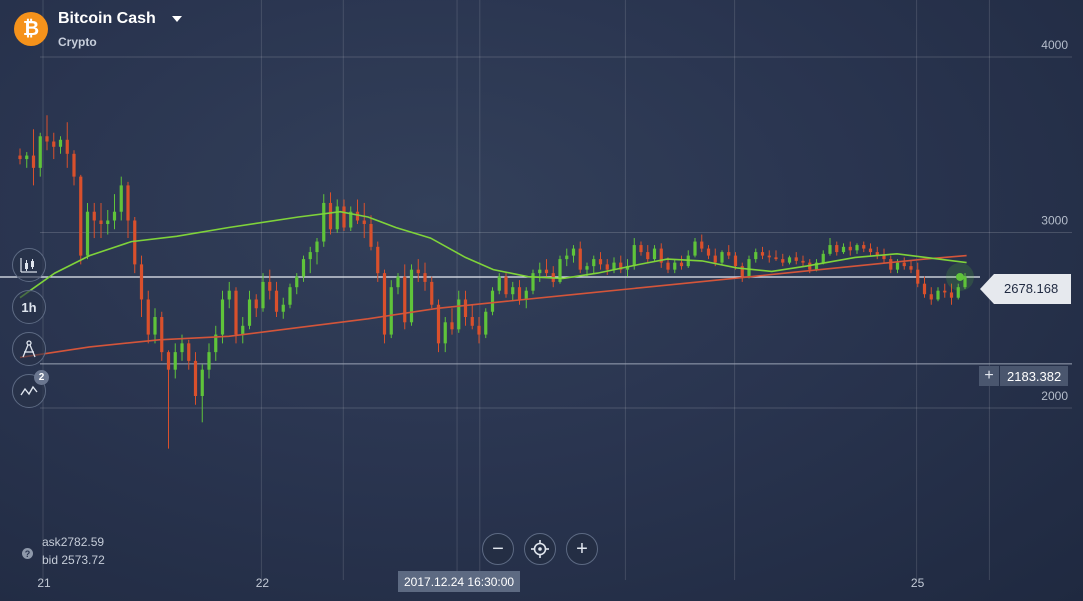  What do you see at coordinates (498, 549) in the screenshot?
I see `zoom-out-button: −` at bounding box center [498, 549].